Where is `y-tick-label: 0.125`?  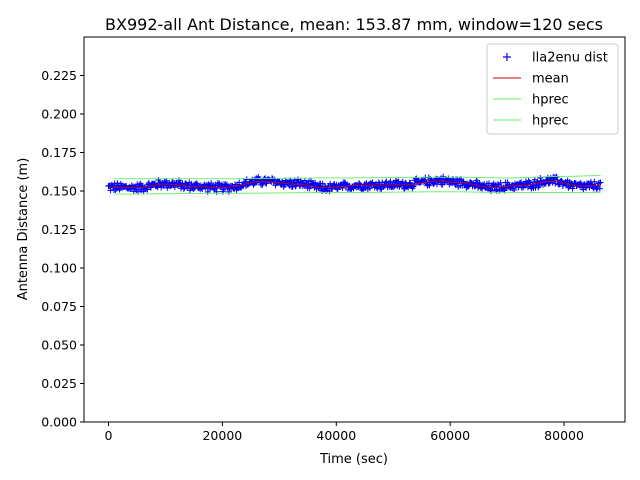 y-tick-label: 0.125 is located at coordinates (59, 229).